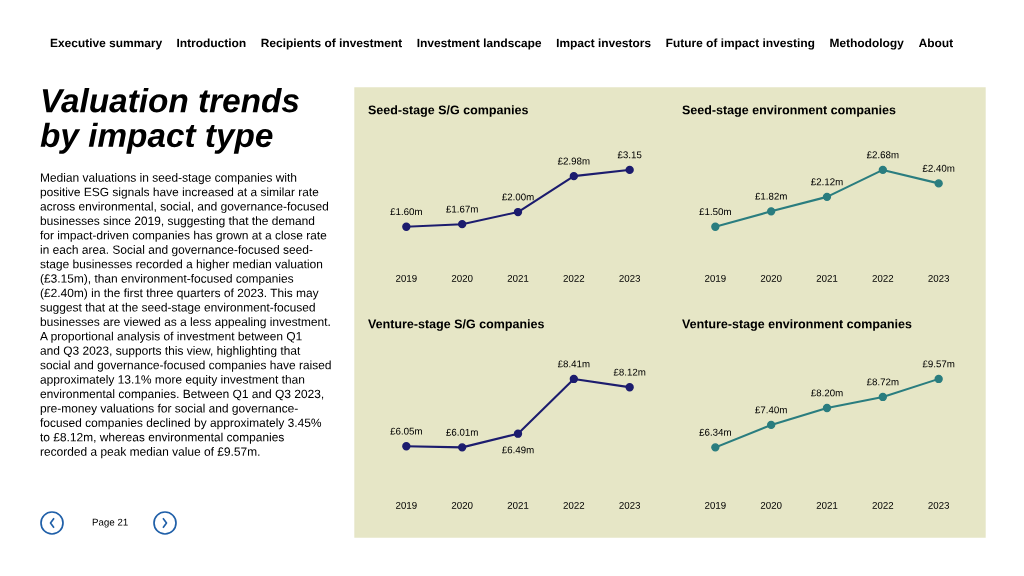 Image resolution: width=1024 pixels, height=576 pixels. Describe the element at coordinates (573, 364) in the screenshot. I see `data-label: £8.41m` at that location.